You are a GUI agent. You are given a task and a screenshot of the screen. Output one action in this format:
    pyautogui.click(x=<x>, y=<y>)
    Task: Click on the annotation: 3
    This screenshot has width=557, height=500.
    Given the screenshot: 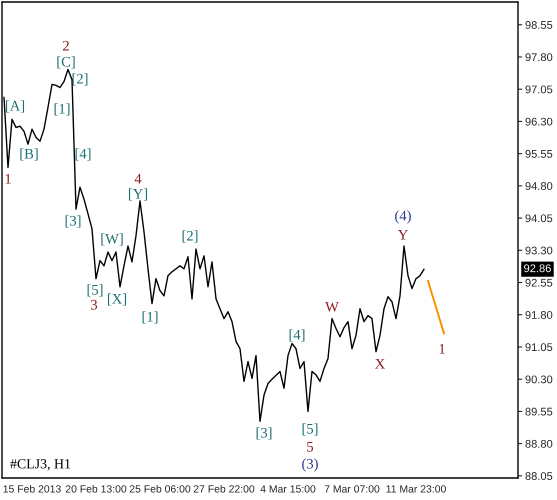 What is the action you would take?
    pyautogui.click(x=94, y=305)
    